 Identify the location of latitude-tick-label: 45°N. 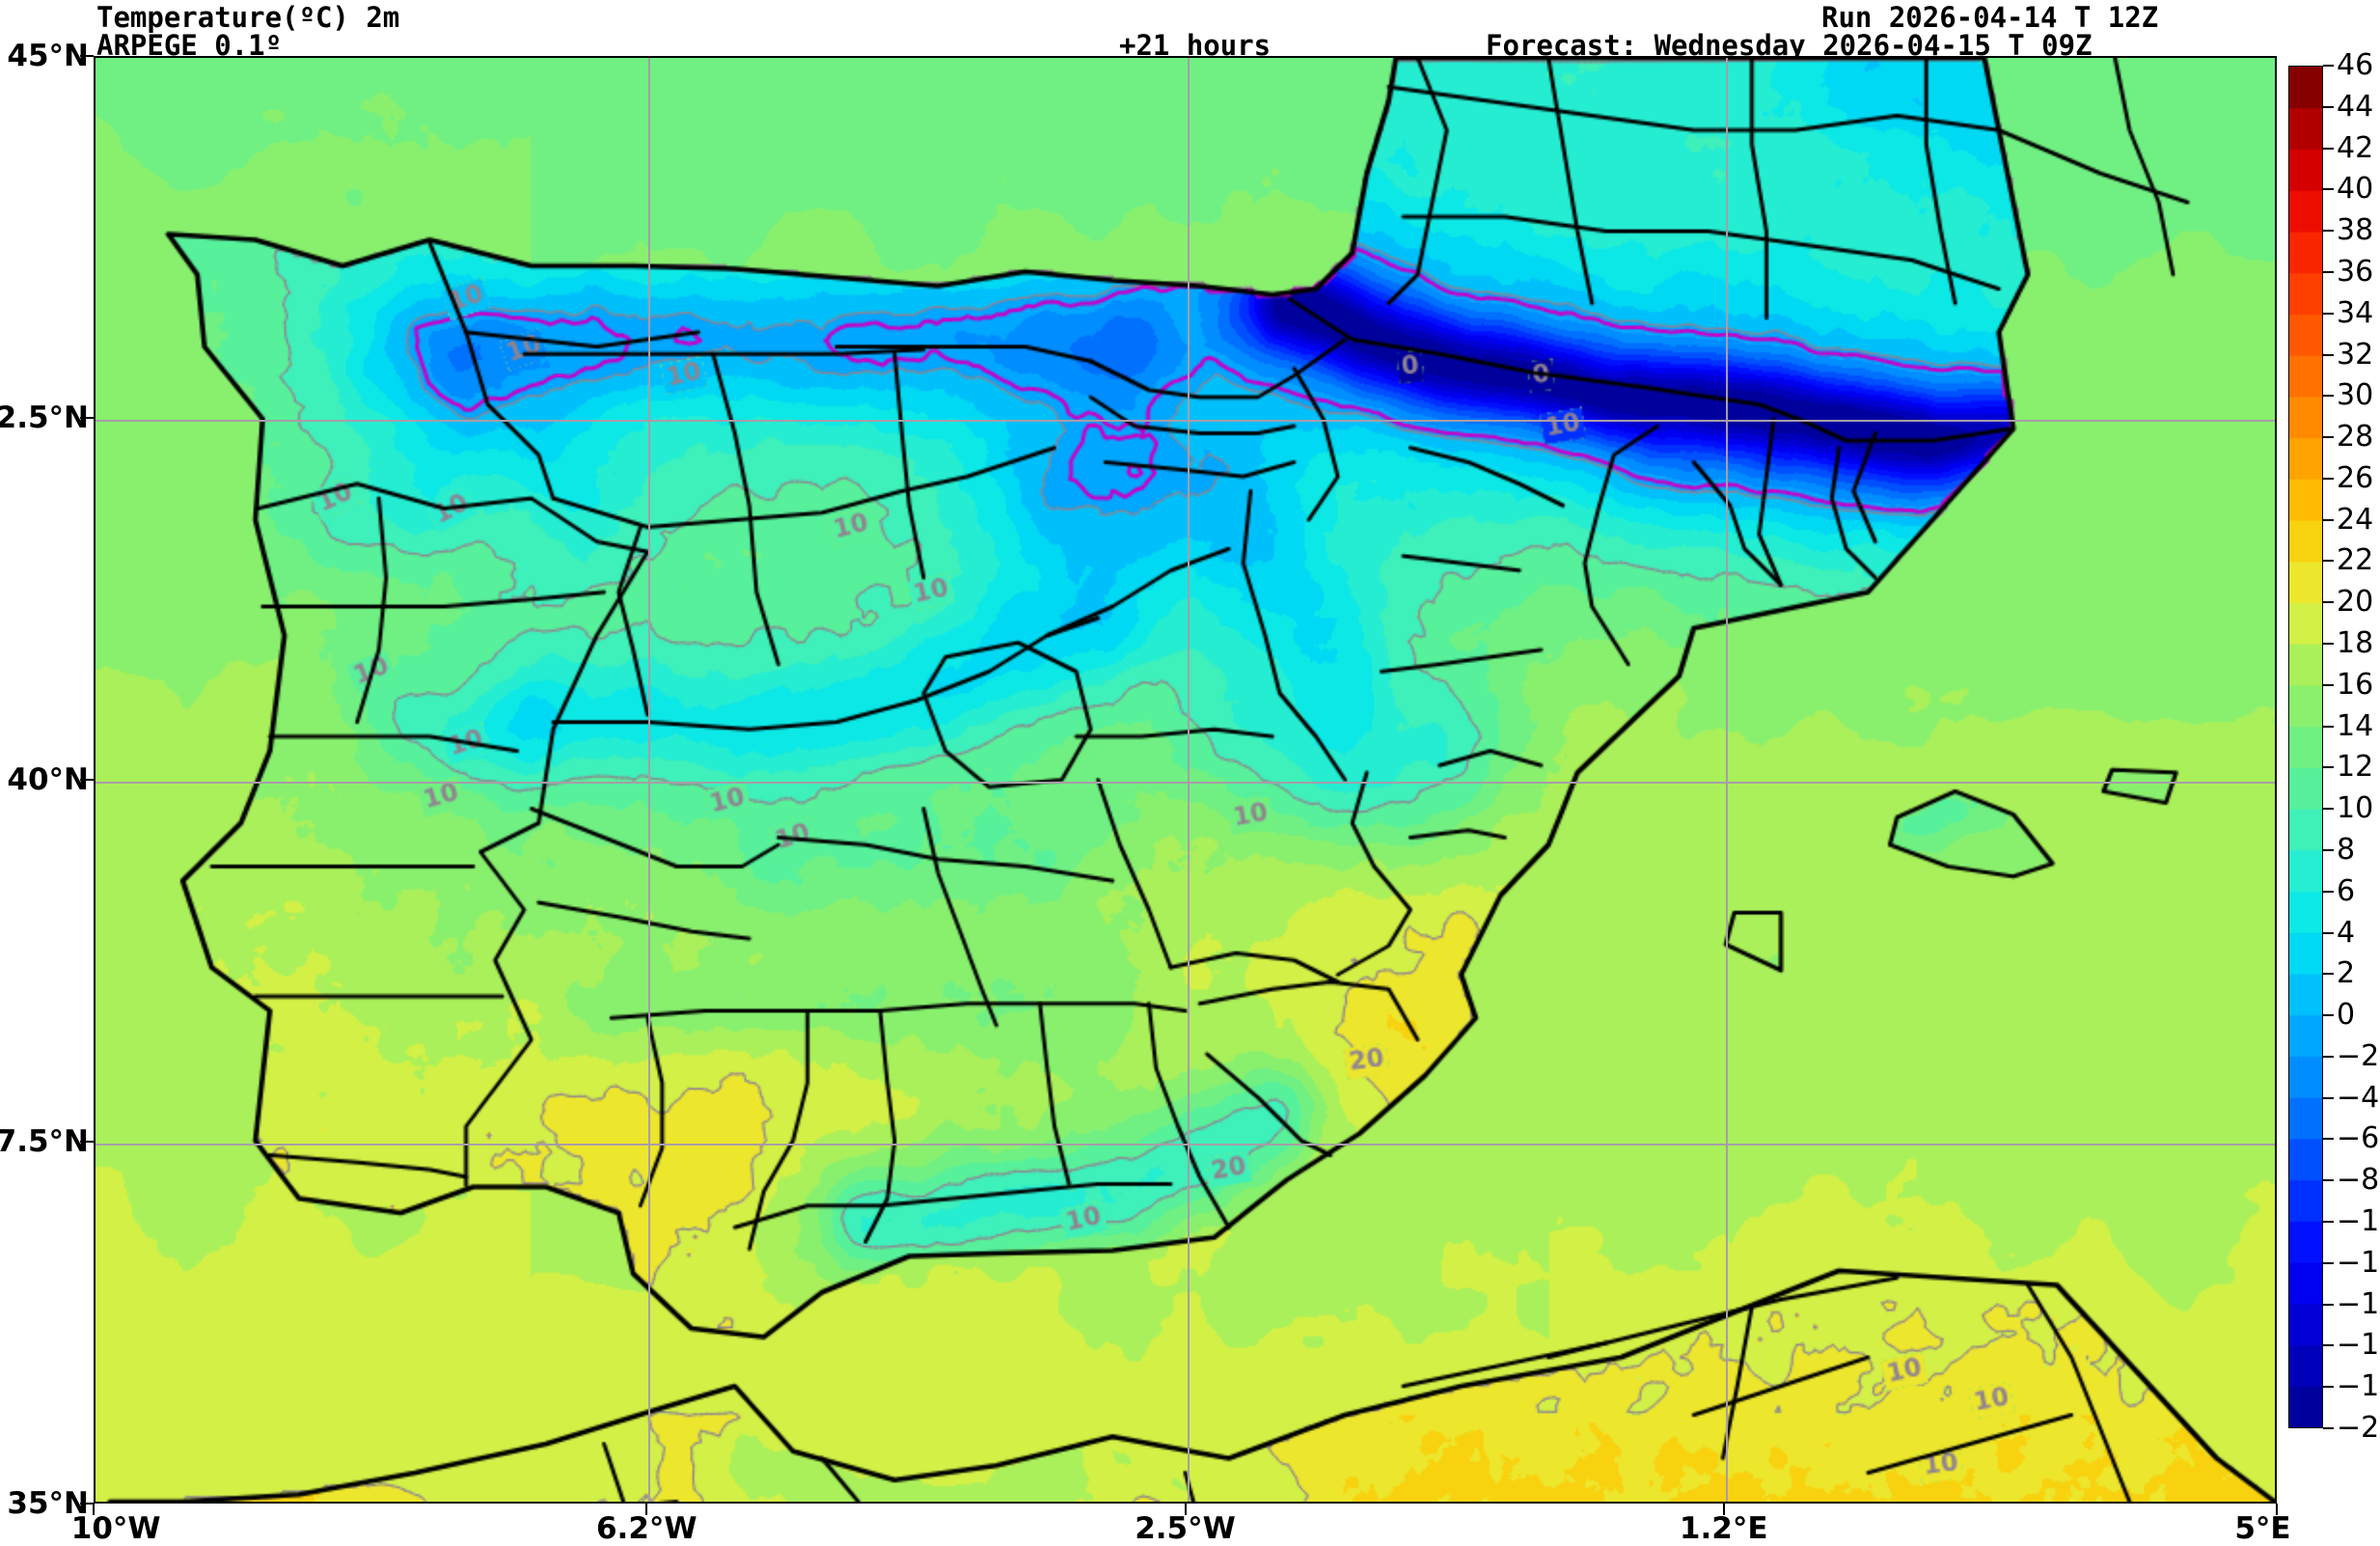
(48, 56).